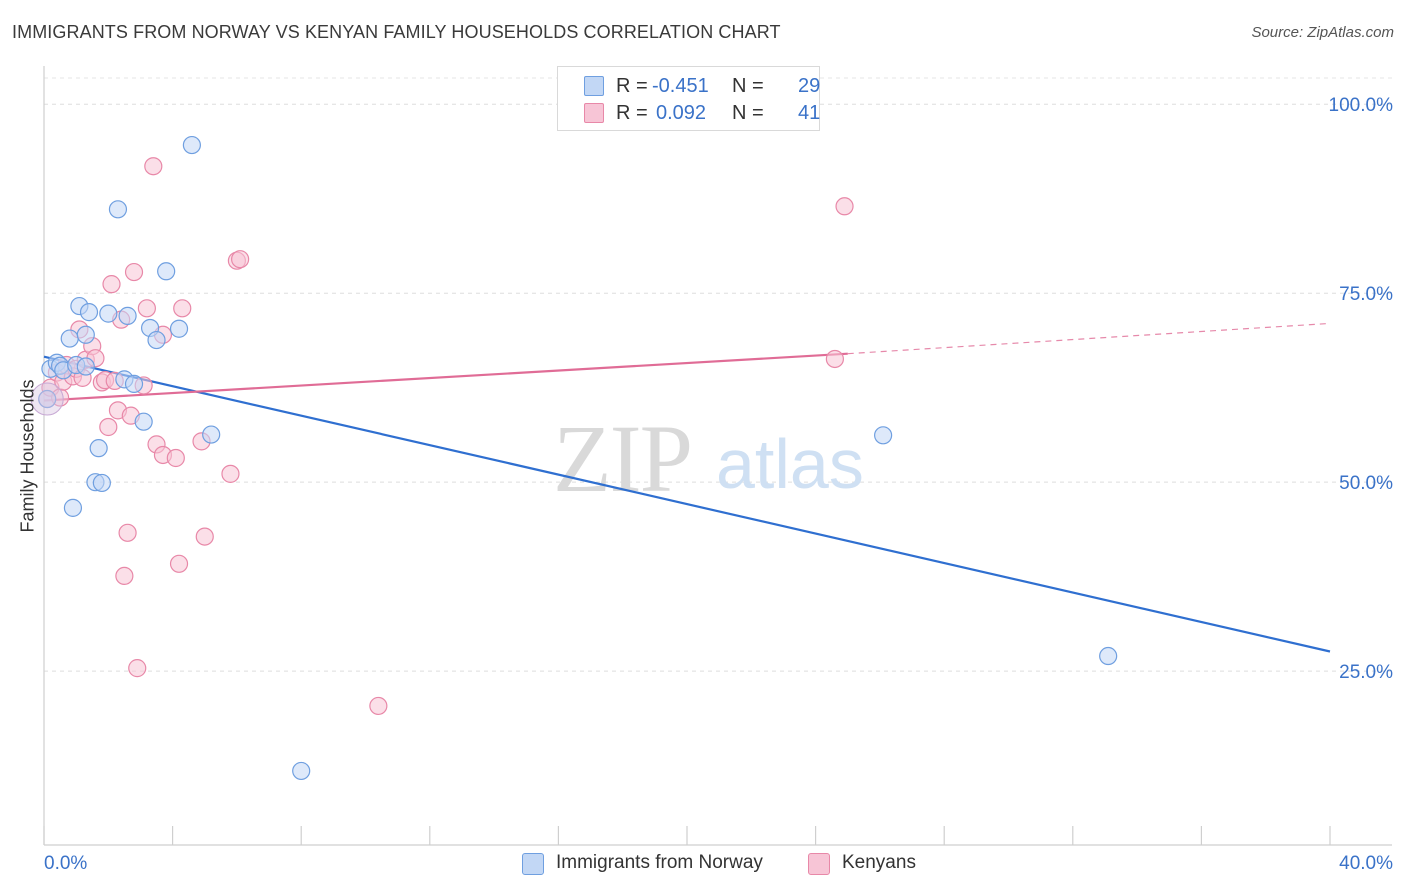 The width and height of the screenshot is (1406, 892). I want to click on y-axis-label: Family Households, so click(27, 456).